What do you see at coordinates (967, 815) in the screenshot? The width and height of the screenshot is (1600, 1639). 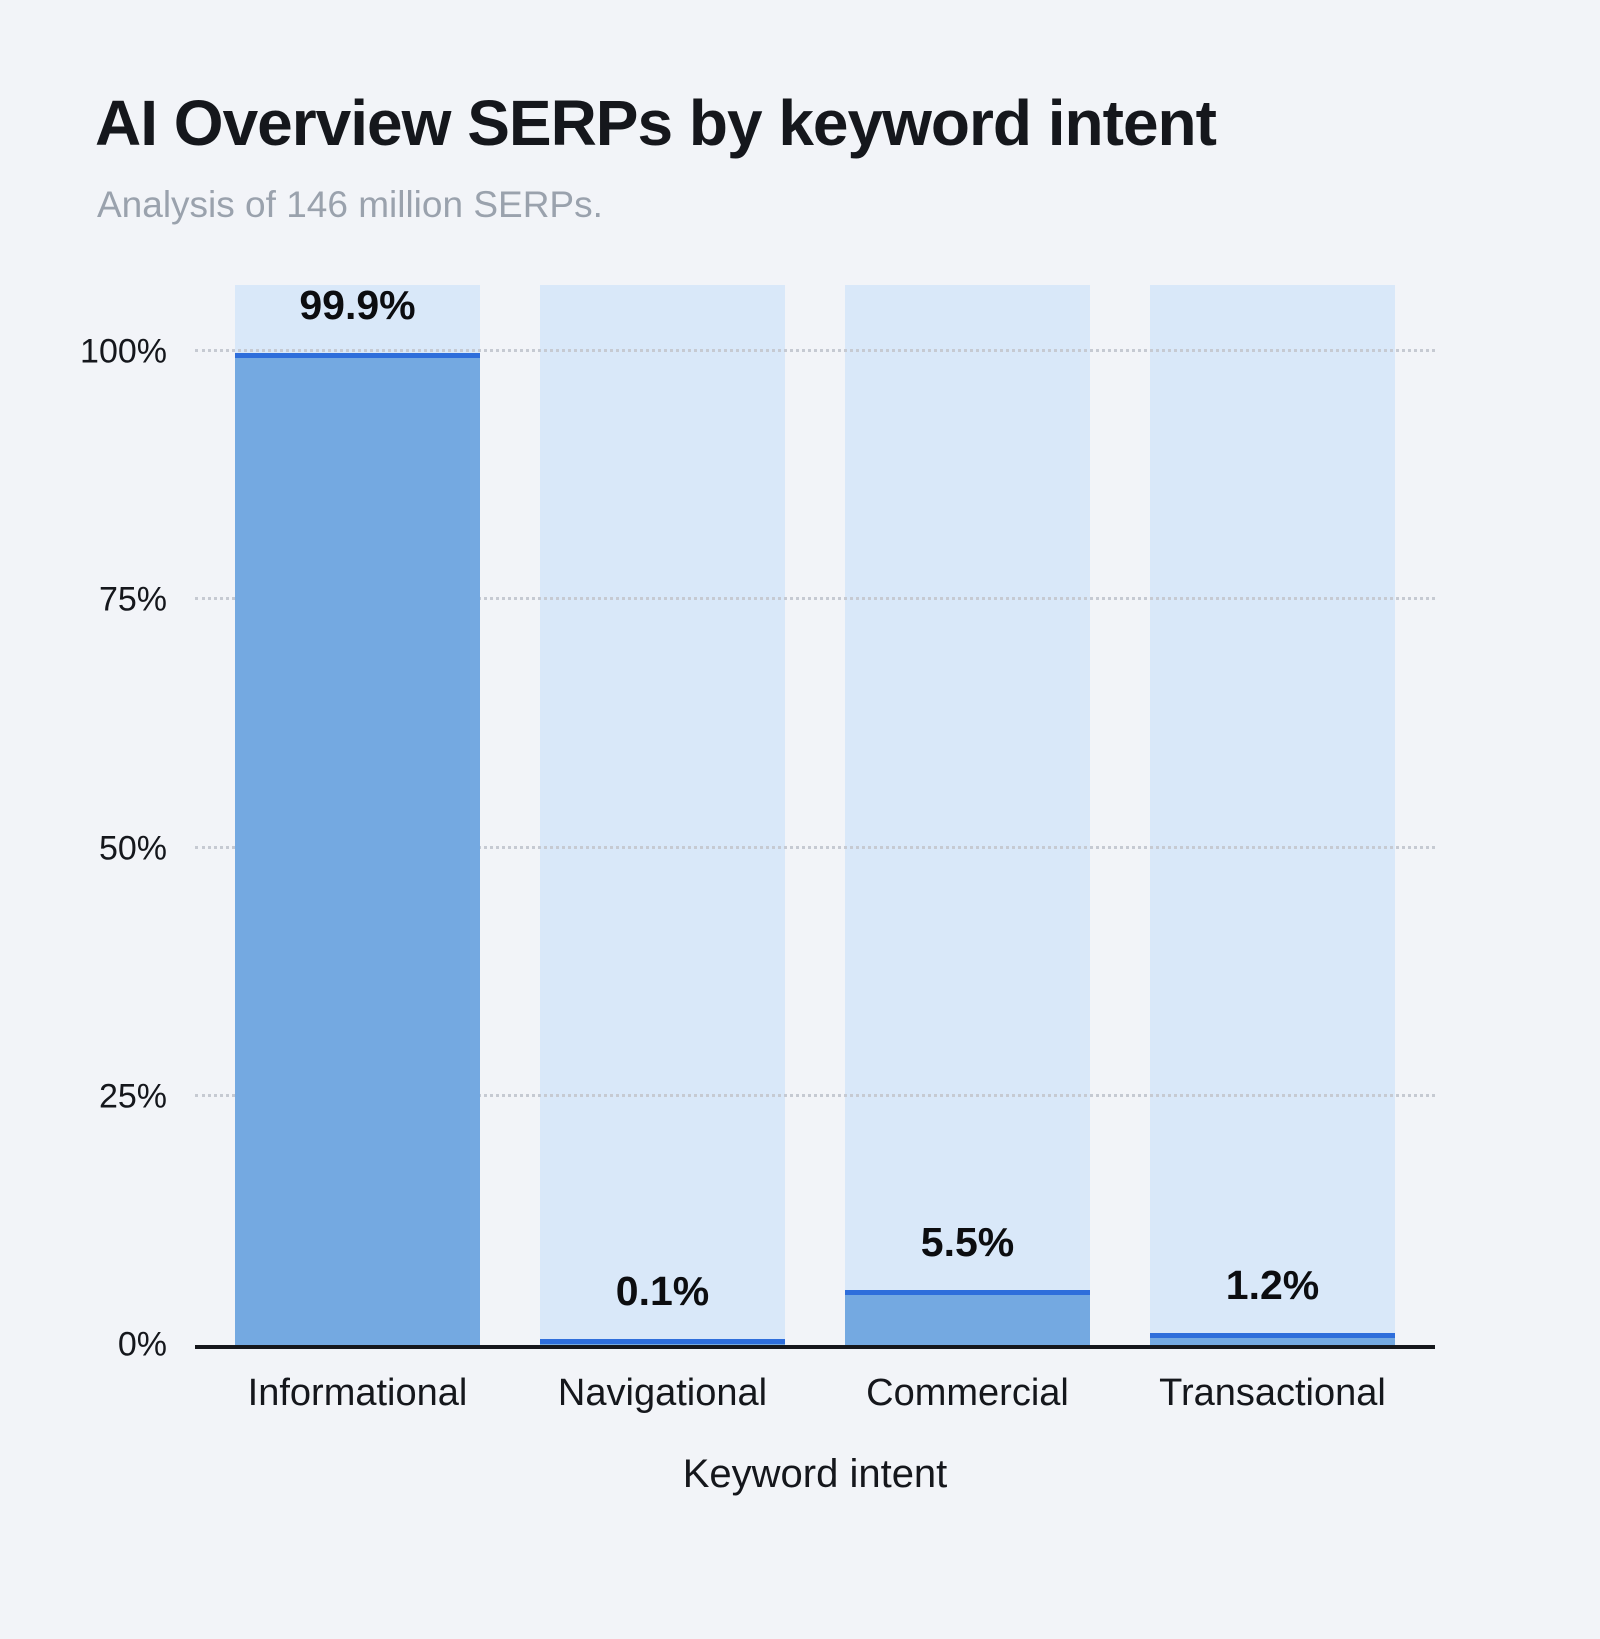 I see `column-background-commercial: 5.5%` at bounding box center [967, 815].